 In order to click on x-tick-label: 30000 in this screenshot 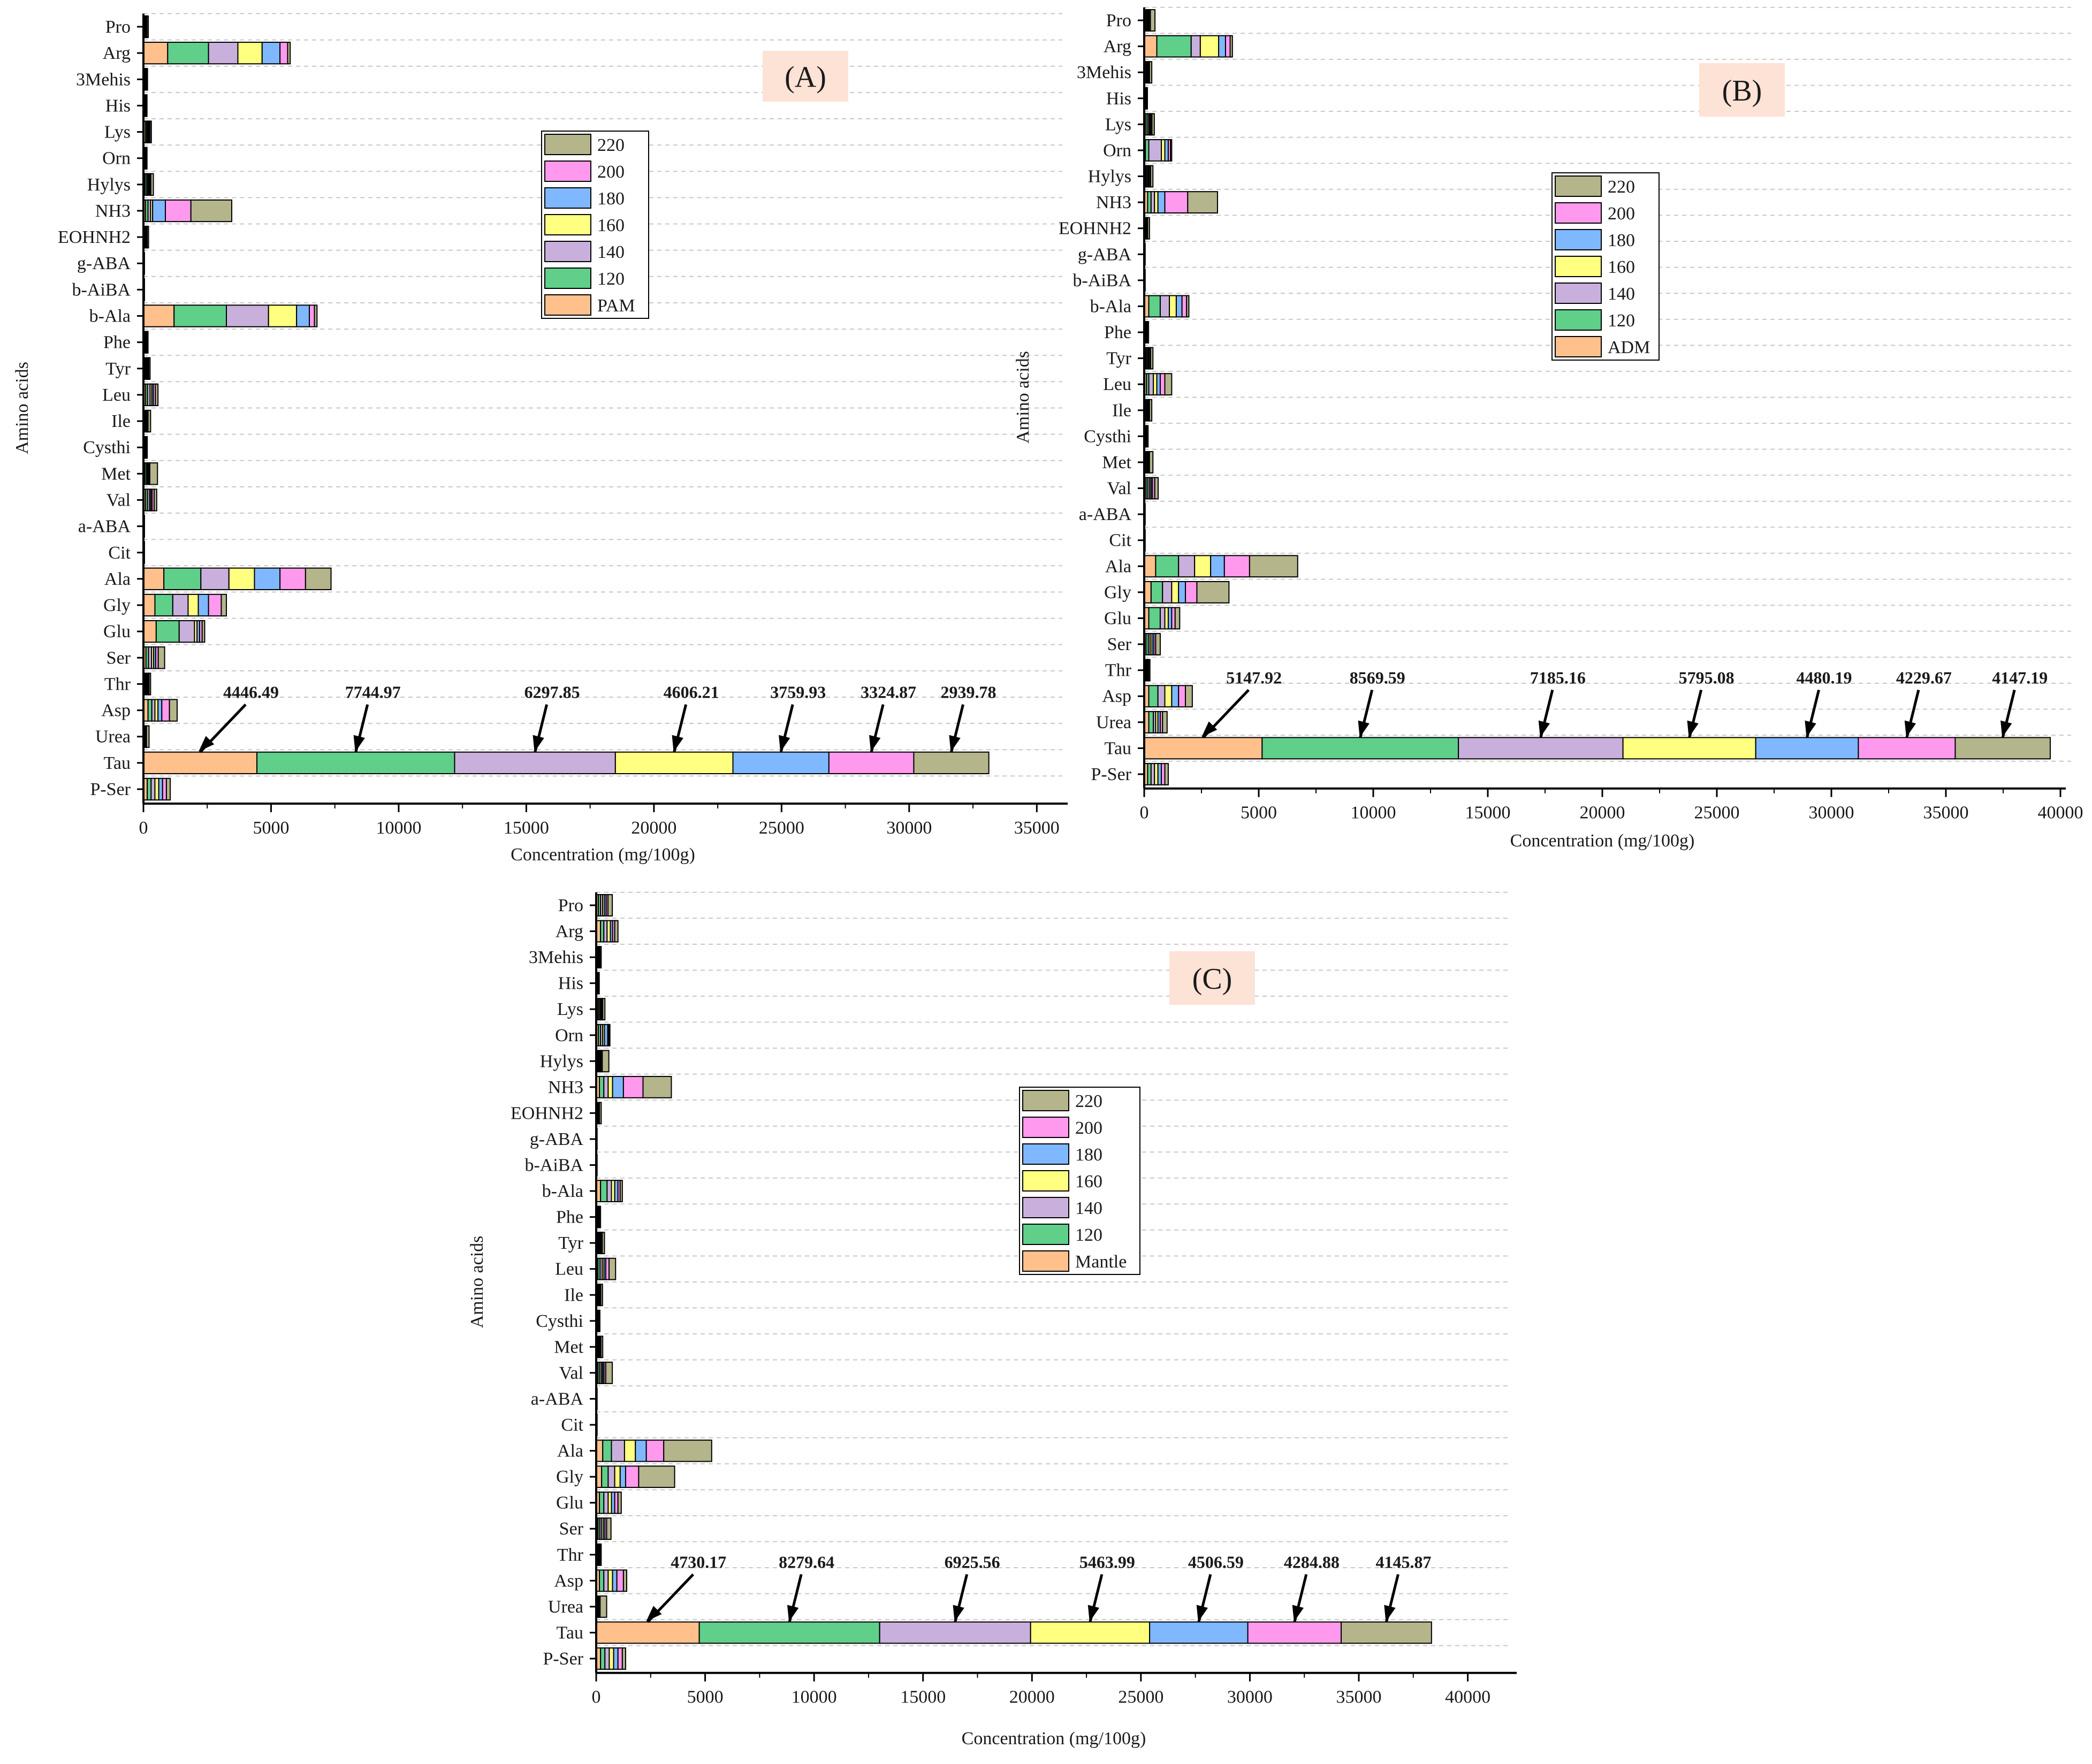, I will do `click(1831, 813)`.